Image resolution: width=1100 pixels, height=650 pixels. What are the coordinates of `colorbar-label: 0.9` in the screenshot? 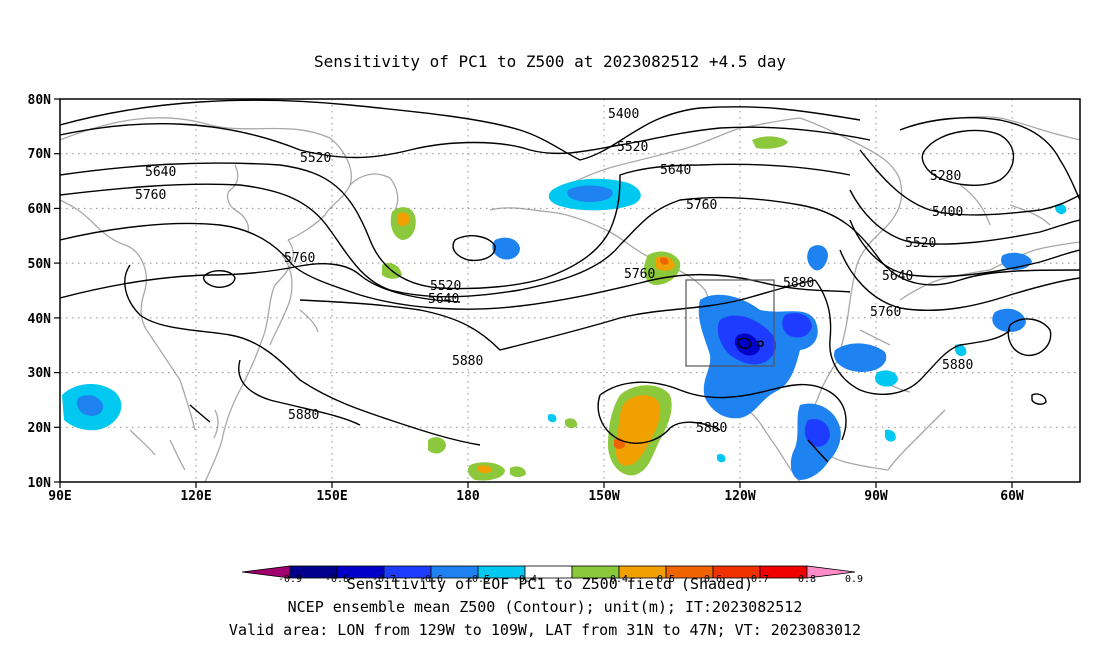 It's located at (854, 579).